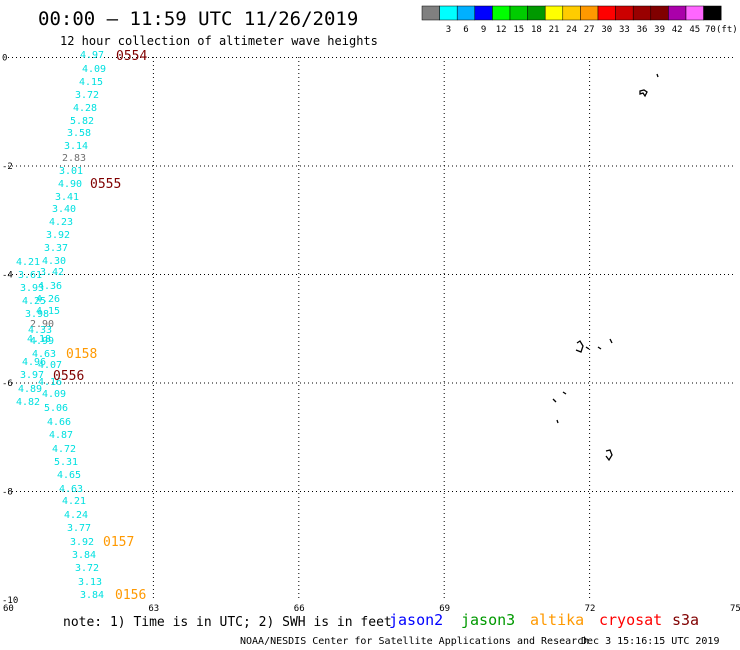 The image size is (740, 650). I want to click on swh-label: 3.14, so click(76, 146).